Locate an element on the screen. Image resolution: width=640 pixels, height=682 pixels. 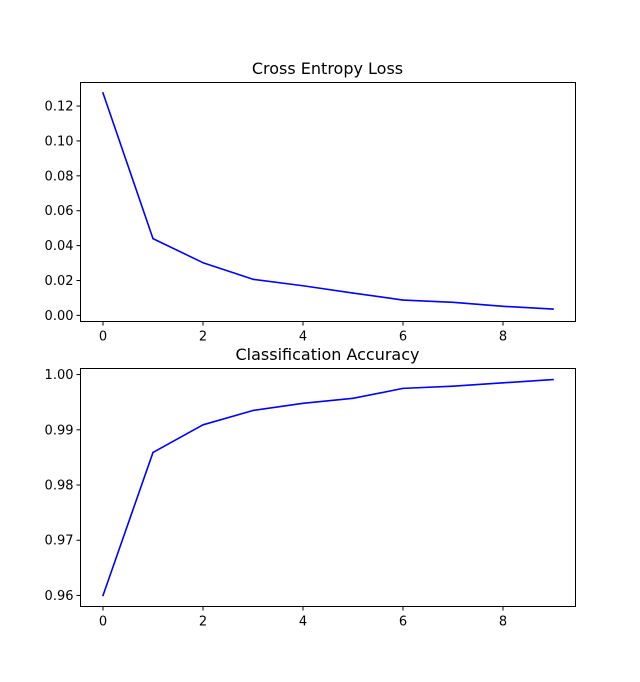
loss-y-tick-label: 0.02 is located at coordinates (59, 281).